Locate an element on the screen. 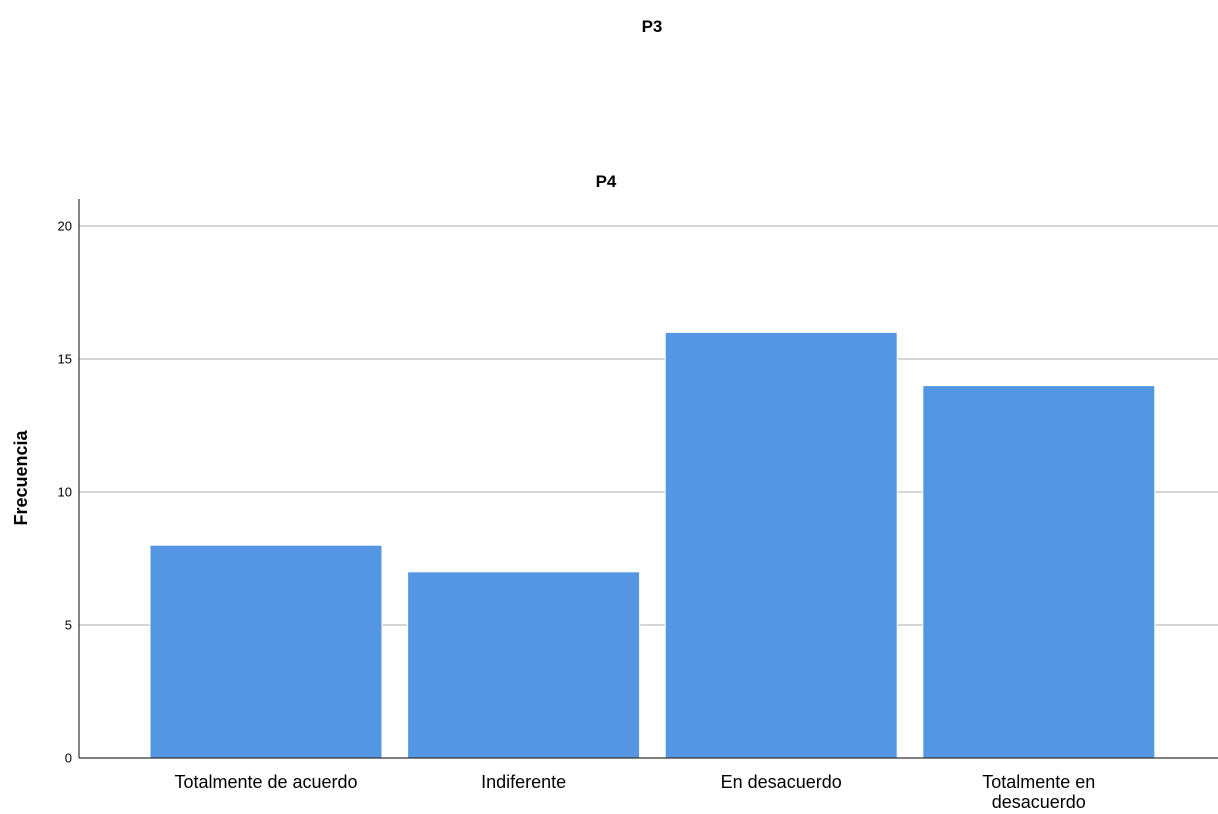 The image size is (1218, 814). y-tick-label: 0 is located at coordinates (68, 758).